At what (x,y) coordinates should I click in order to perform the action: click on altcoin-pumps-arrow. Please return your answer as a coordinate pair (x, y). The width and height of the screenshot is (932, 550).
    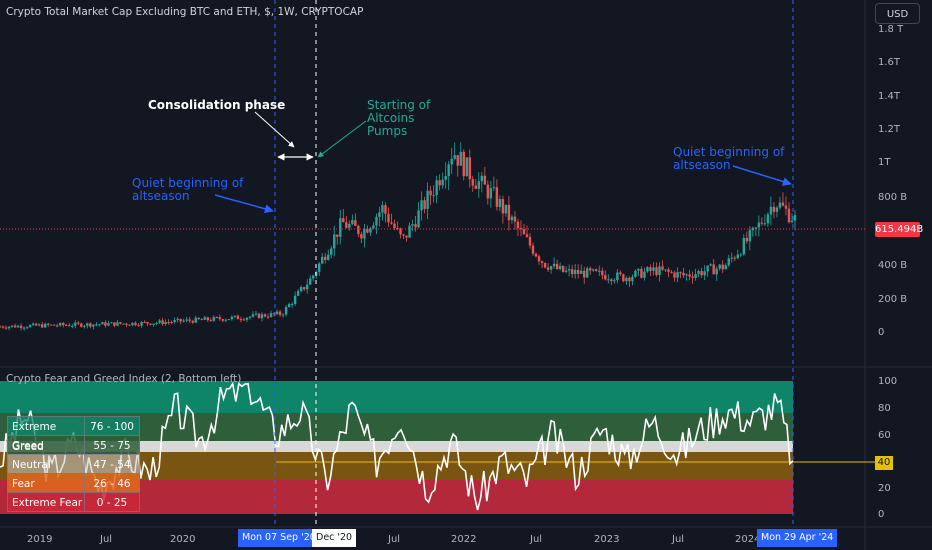
    Looking at the image, I should click on (342, 139).